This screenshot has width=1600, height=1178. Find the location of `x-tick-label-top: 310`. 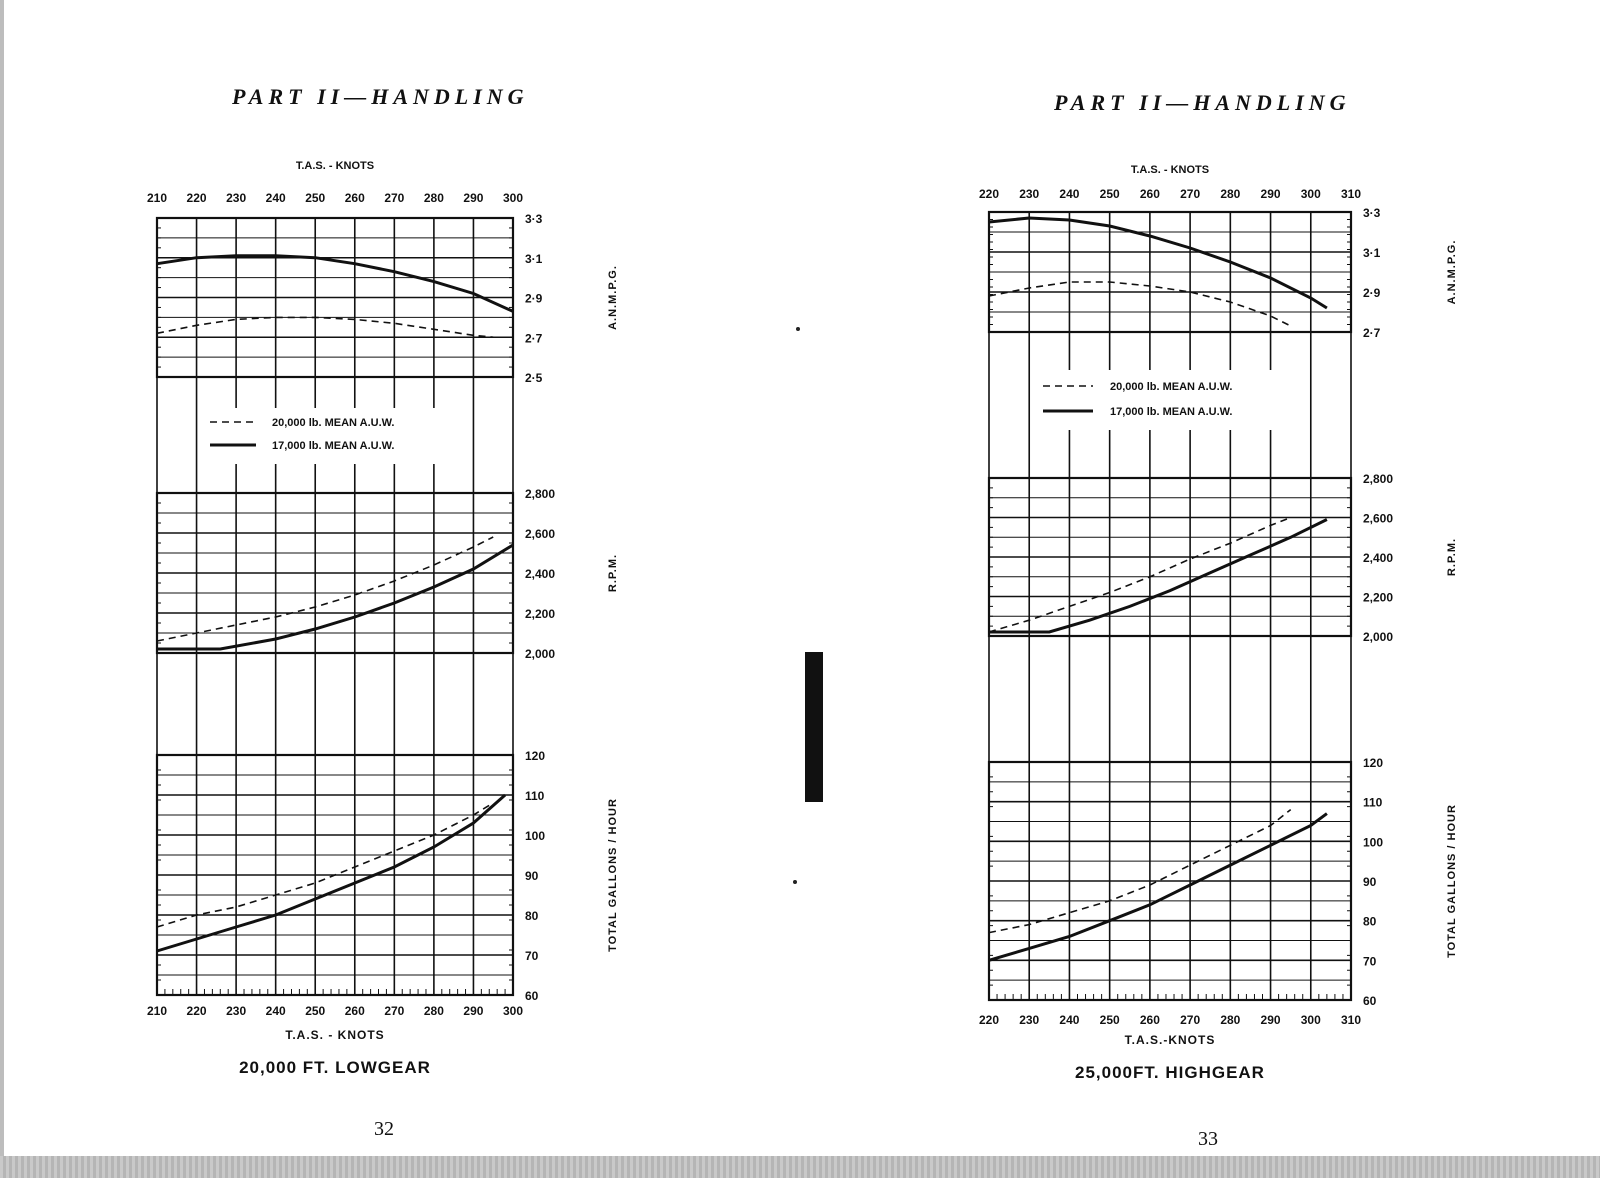

x-tick-label-top: 310 is located at coordinates (1351, 194).